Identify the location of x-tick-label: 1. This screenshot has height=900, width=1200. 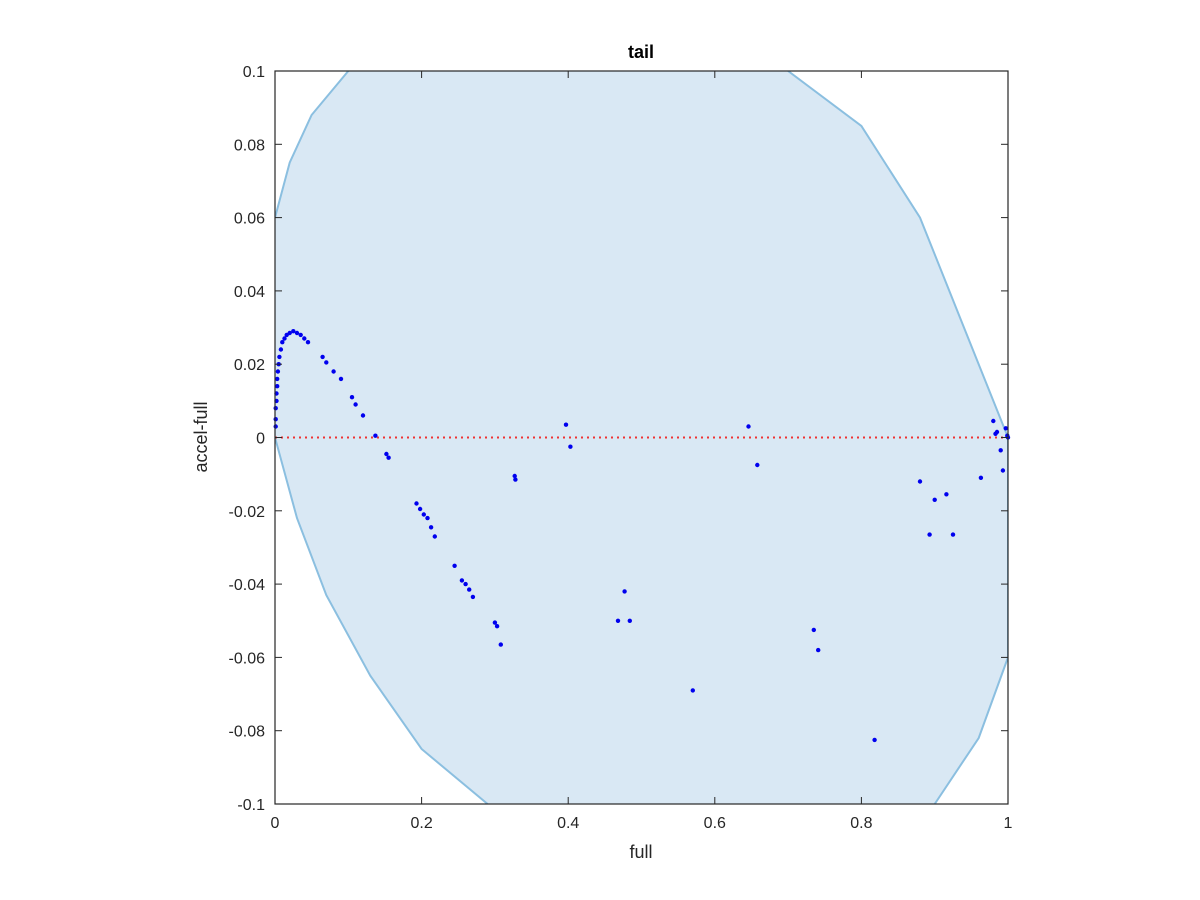
(1008, 823).